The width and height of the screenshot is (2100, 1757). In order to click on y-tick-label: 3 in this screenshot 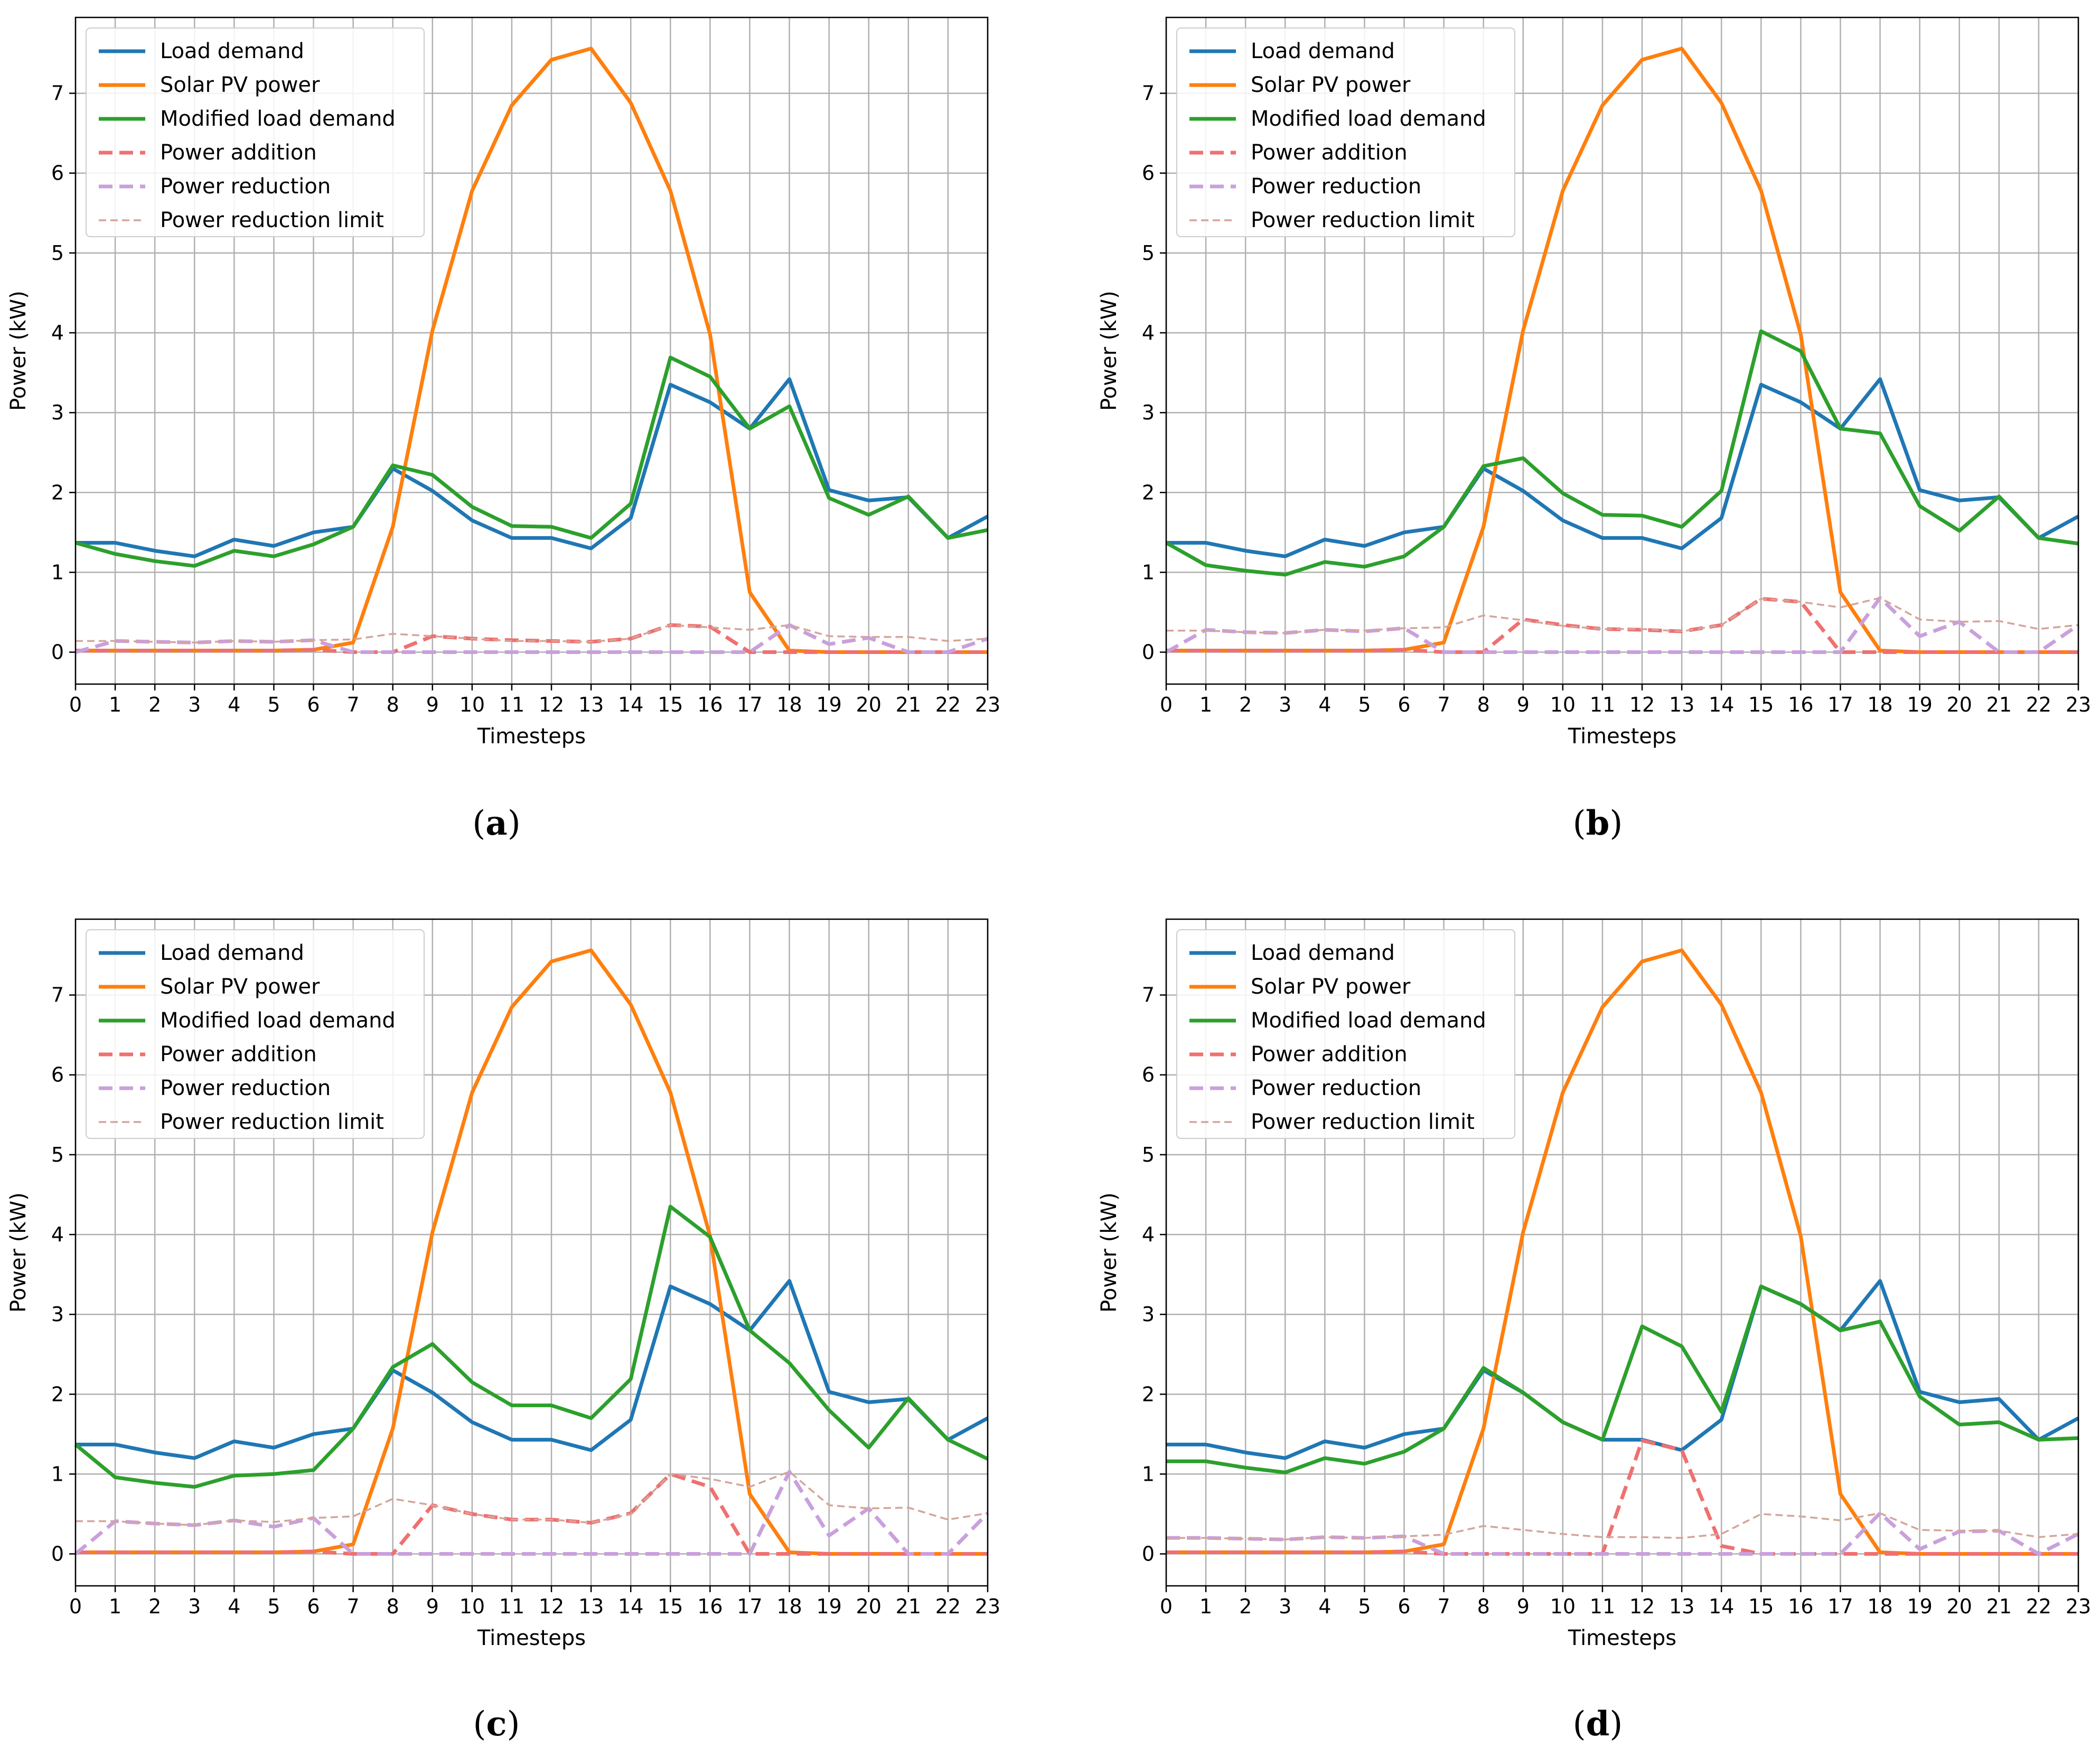, I will do `click(1148, 1314)`.